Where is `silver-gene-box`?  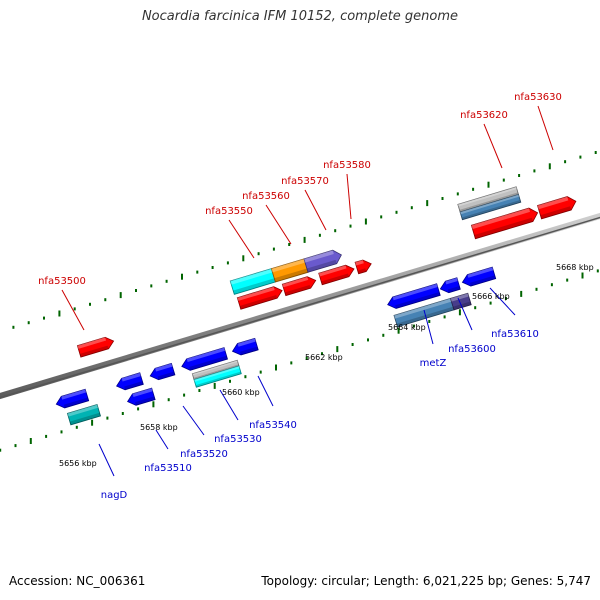
silver-gene-box is located at coordinates (488, 199).